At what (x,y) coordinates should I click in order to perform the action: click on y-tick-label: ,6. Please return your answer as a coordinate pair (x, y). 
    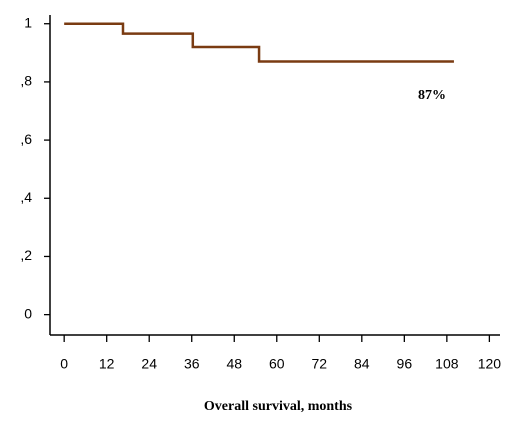
    Looking at the image, I should click on (26, 139).